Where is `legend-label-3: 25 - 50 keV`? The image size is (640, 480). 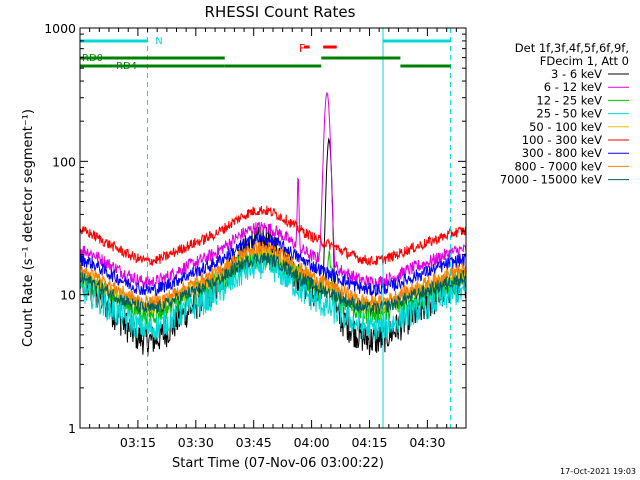 legend-label-3: 25 - 50 keV is located at coordinates (569, 114).